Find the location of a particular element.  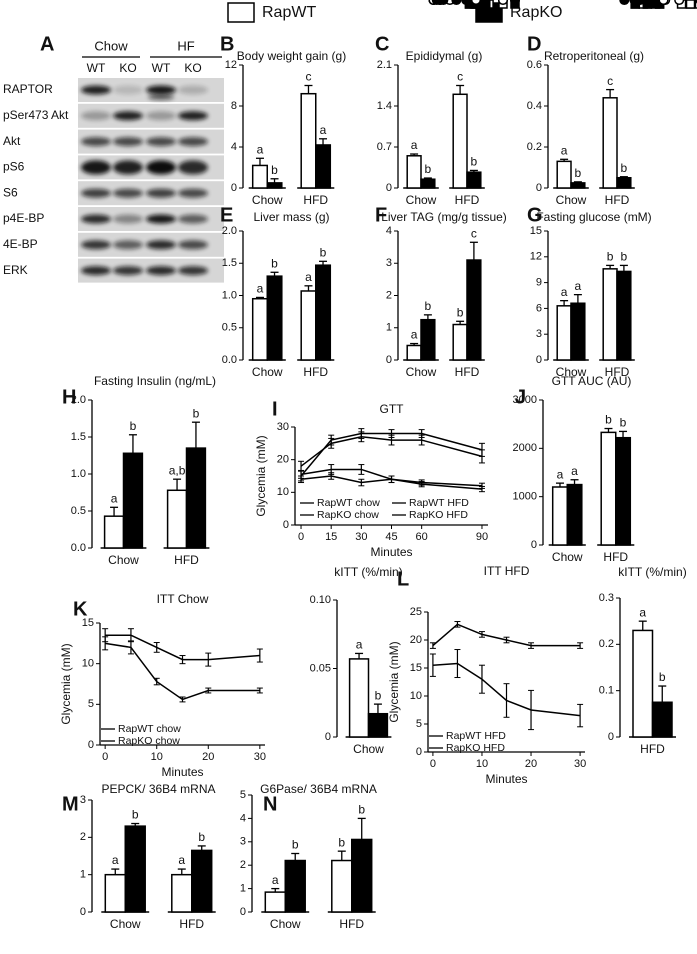

legend-marker is located at coordinates (503, 3).